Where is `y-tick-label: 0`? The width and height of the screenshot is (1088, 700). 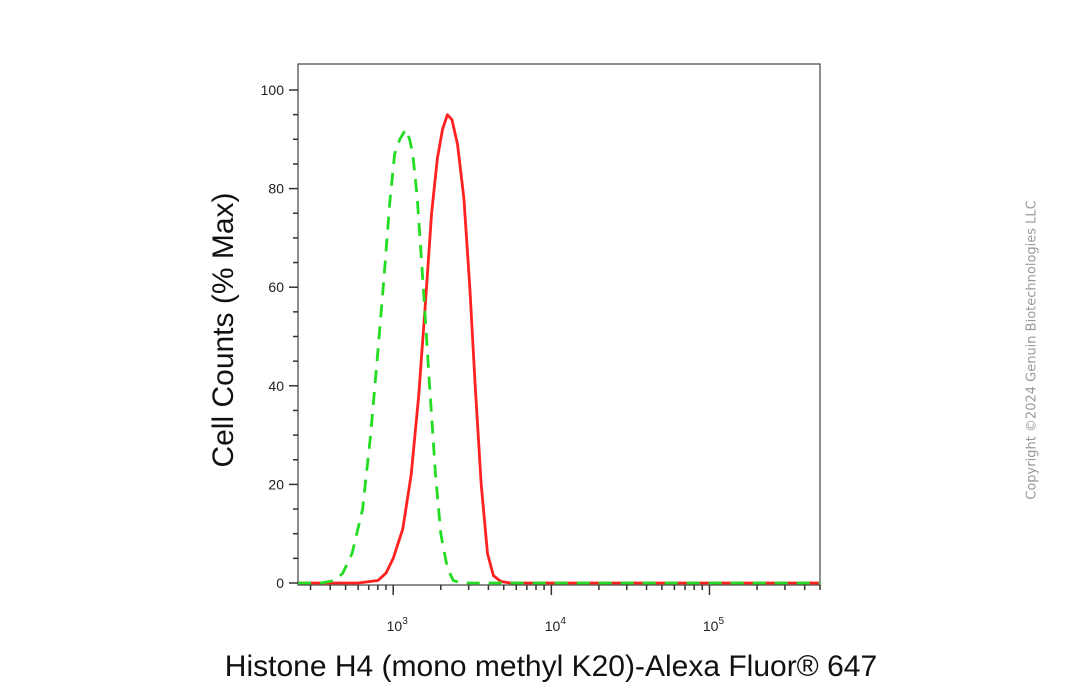 y-tick-label: 0 is located at coordinates (280, 583).